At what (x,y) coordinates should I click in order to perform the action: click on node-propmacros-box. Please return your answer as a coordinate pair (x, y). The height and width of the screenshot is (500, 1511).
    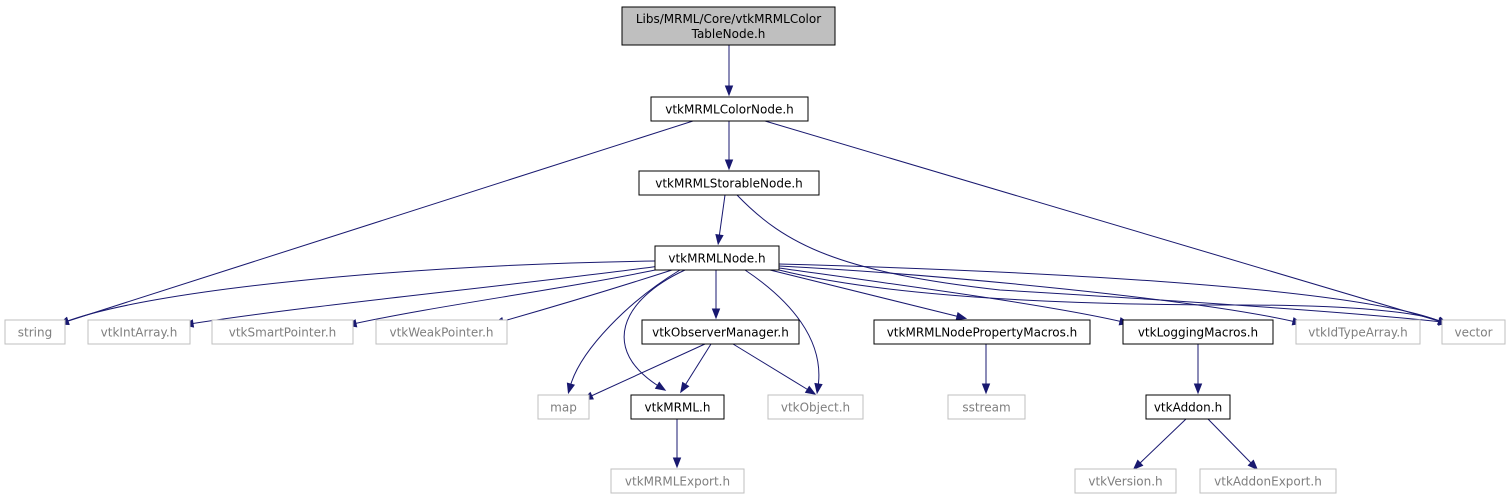
    Looking at the image, I should click on (982, 332).